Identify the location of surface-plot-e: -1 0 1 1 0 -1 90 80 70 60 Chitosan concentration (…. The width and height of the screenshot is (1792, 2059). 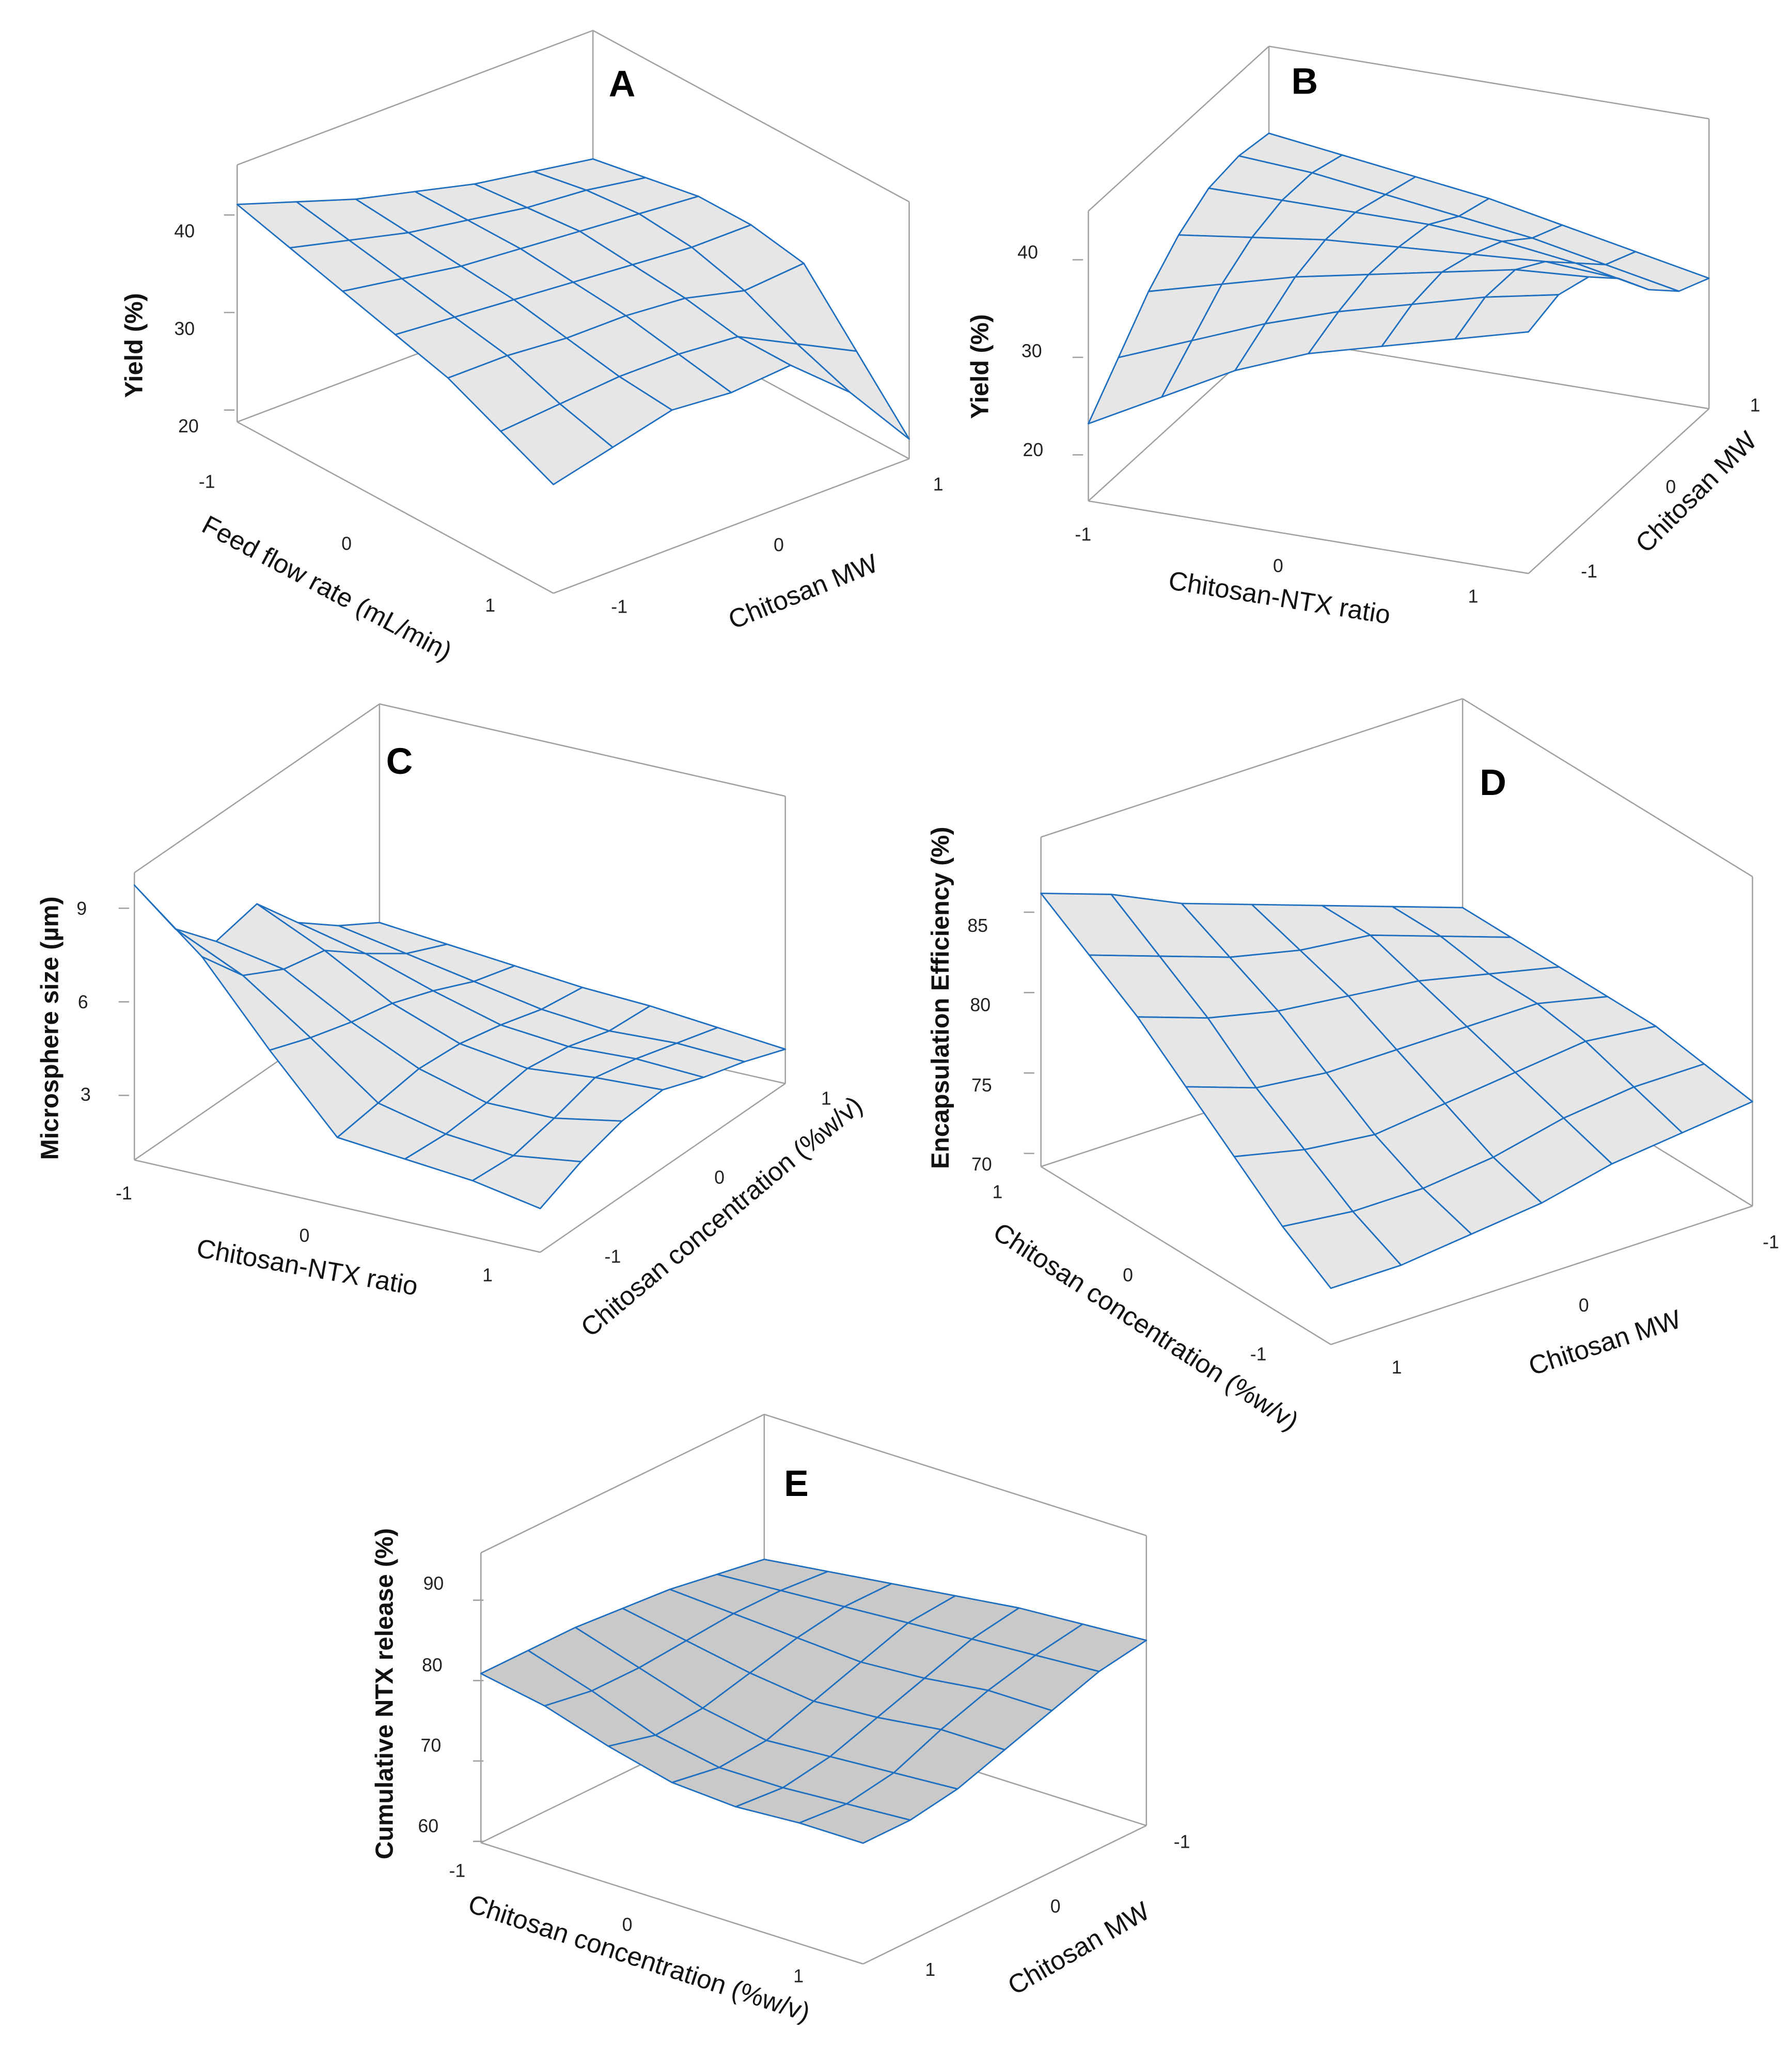
(780, 1720).